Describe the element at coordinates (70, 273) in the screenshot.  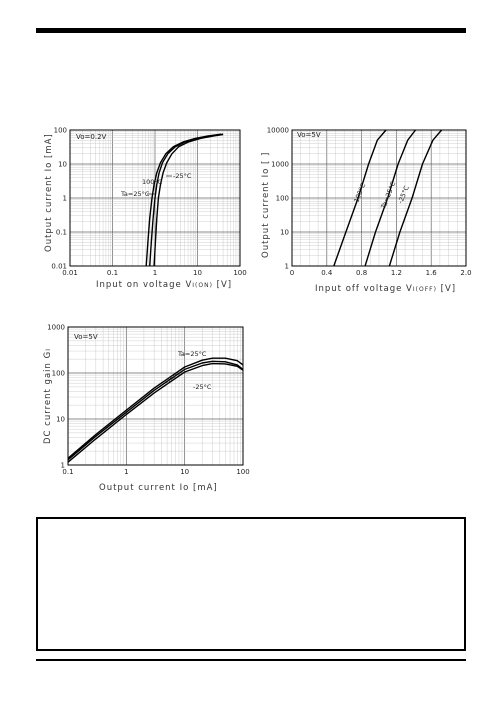
I see `c1-xtick-label: 0.01` at that location.